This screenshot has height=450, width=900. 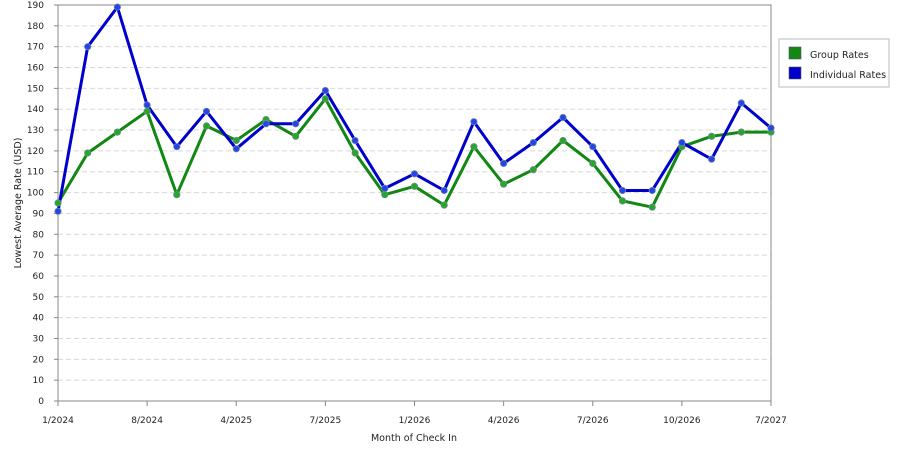 What do you see at coordinates (35, 173) in the screenshot?
I see `y-tick-label: 110` at bounding box center [35, 173].